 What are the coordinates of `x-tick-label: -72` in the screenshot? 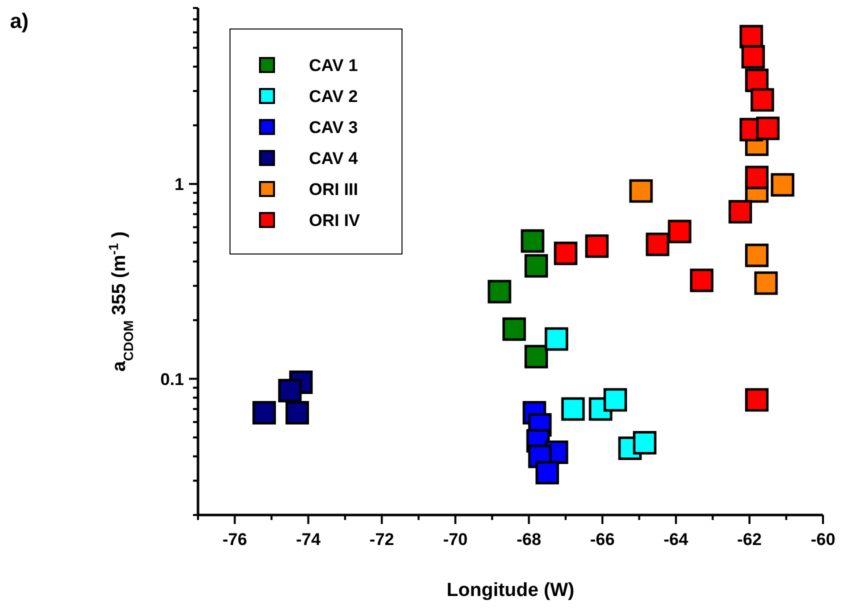 It's located at (382, 539).